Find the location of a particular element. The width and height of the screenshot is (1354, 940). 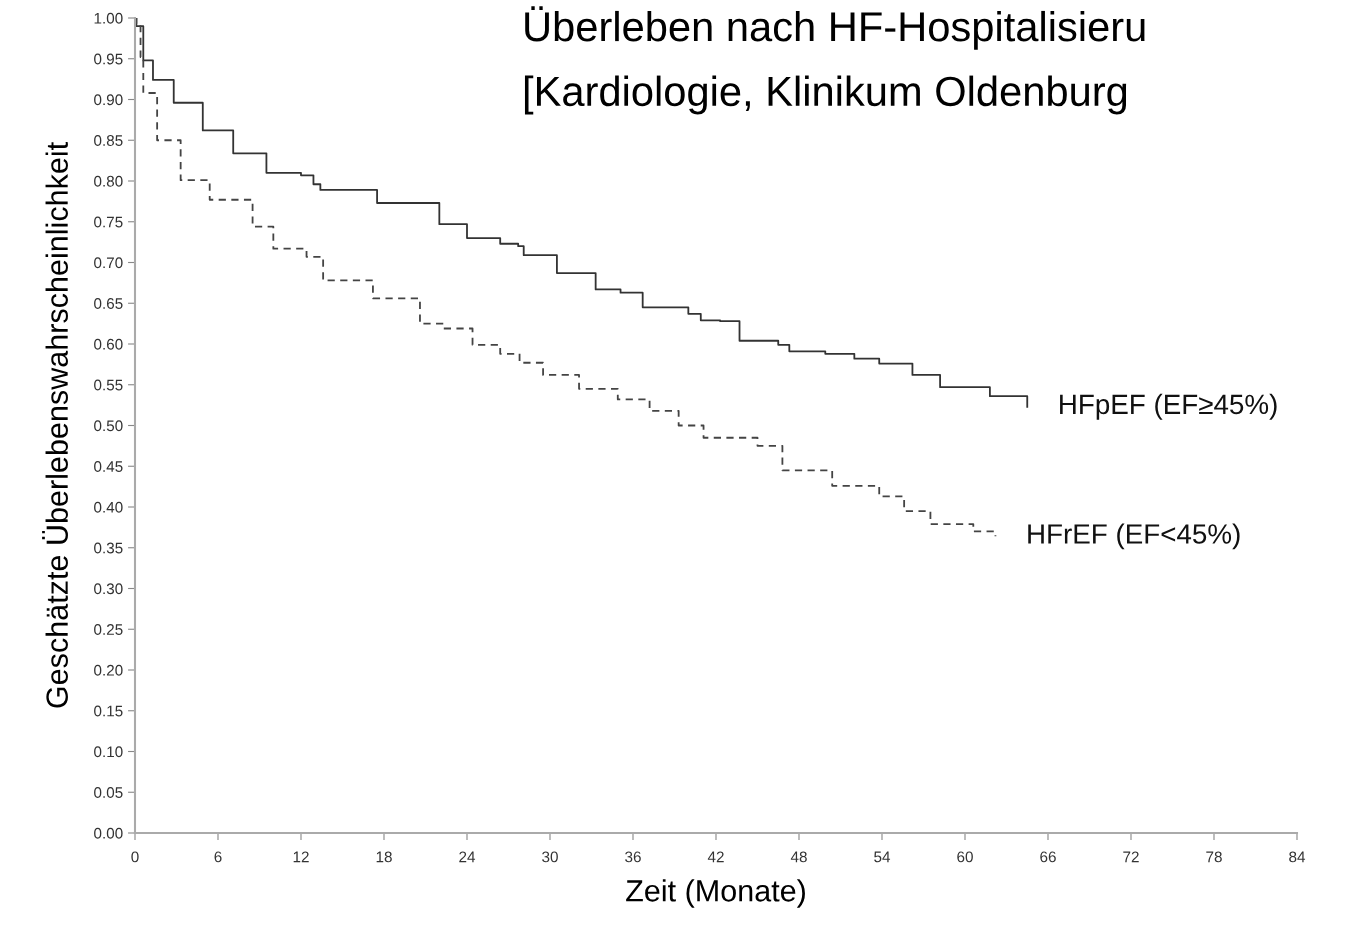

y-tick-label: 0.95 is located at coordinates (108, 59).